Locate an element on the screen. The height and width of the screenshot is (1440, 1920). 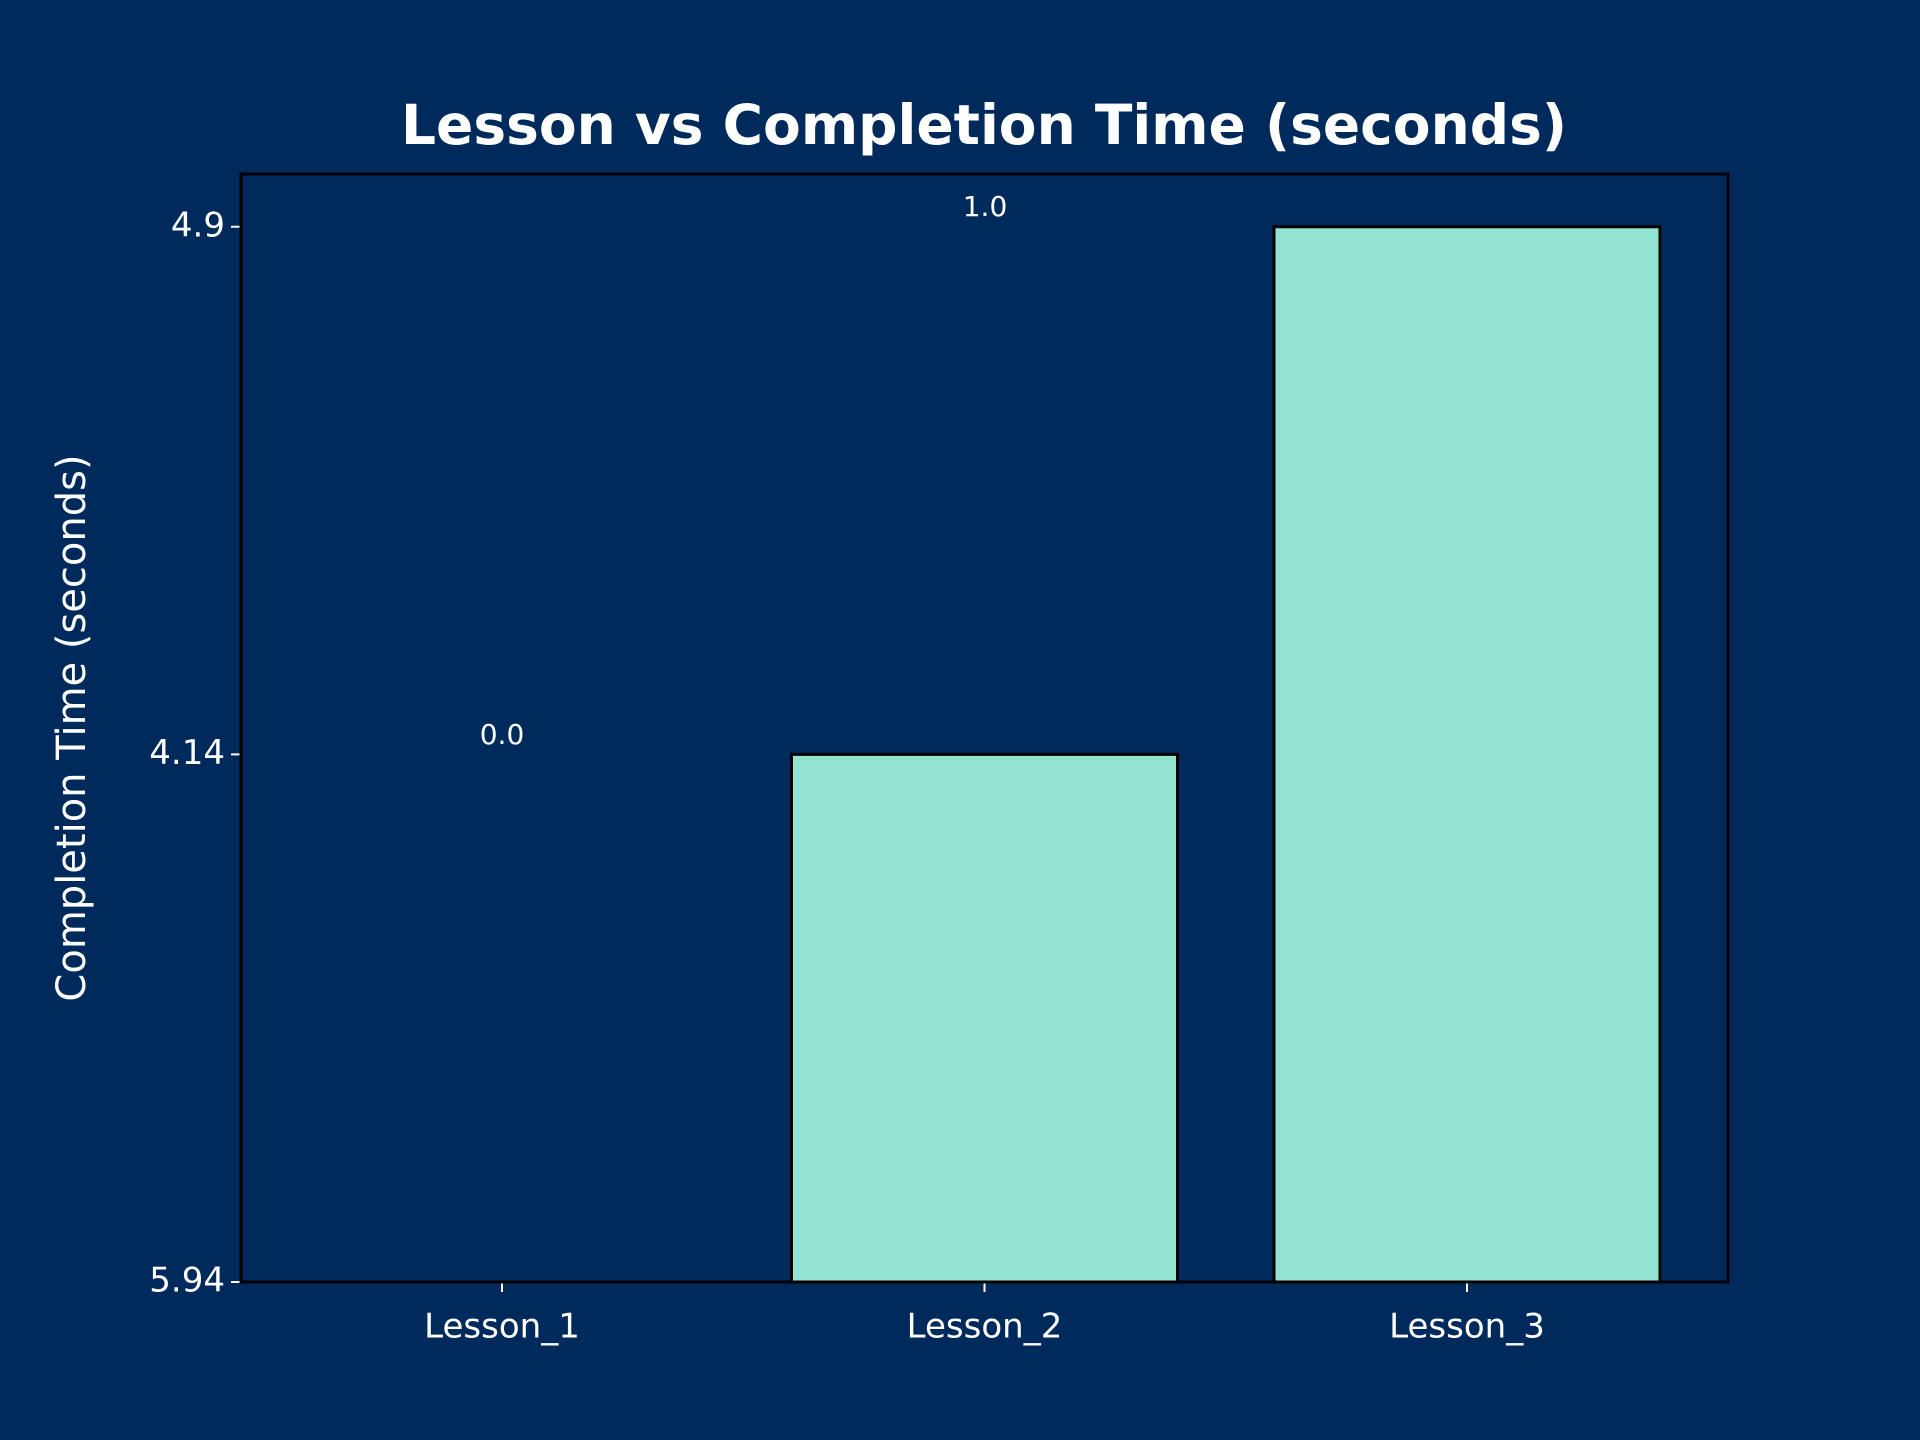
chart-title: Lesson vs Completion Time (seconds) is located at coordinates (984, 125).